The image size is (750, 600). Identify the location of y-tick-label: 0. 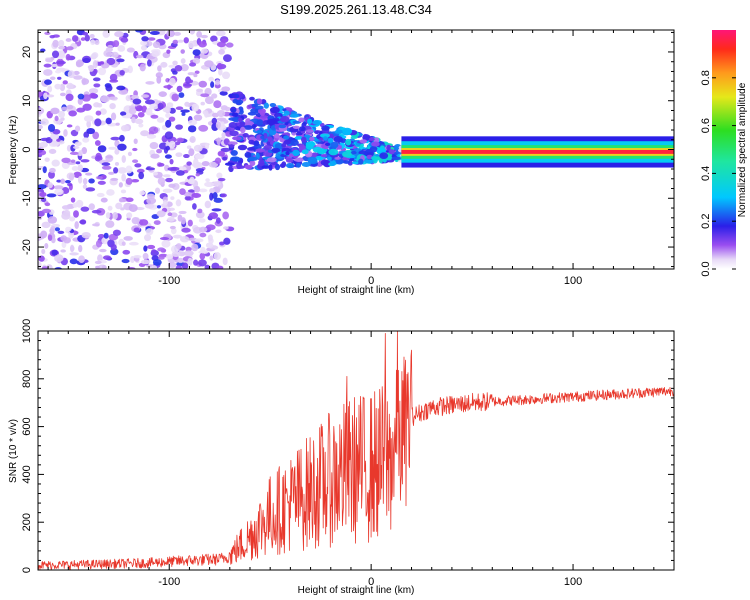
(27, 570).